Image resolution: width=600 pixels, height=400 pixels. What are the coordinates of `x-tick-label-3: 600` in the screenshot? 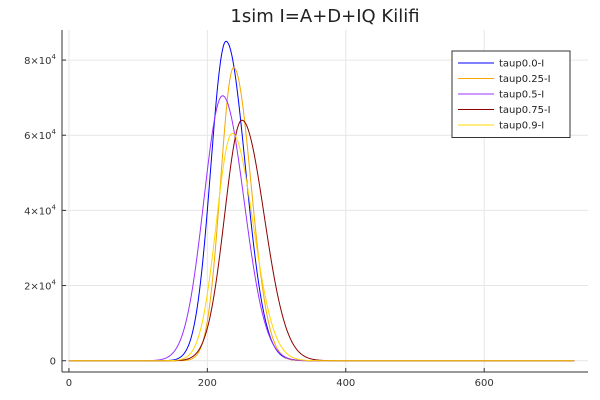 It's located at (484, 383).